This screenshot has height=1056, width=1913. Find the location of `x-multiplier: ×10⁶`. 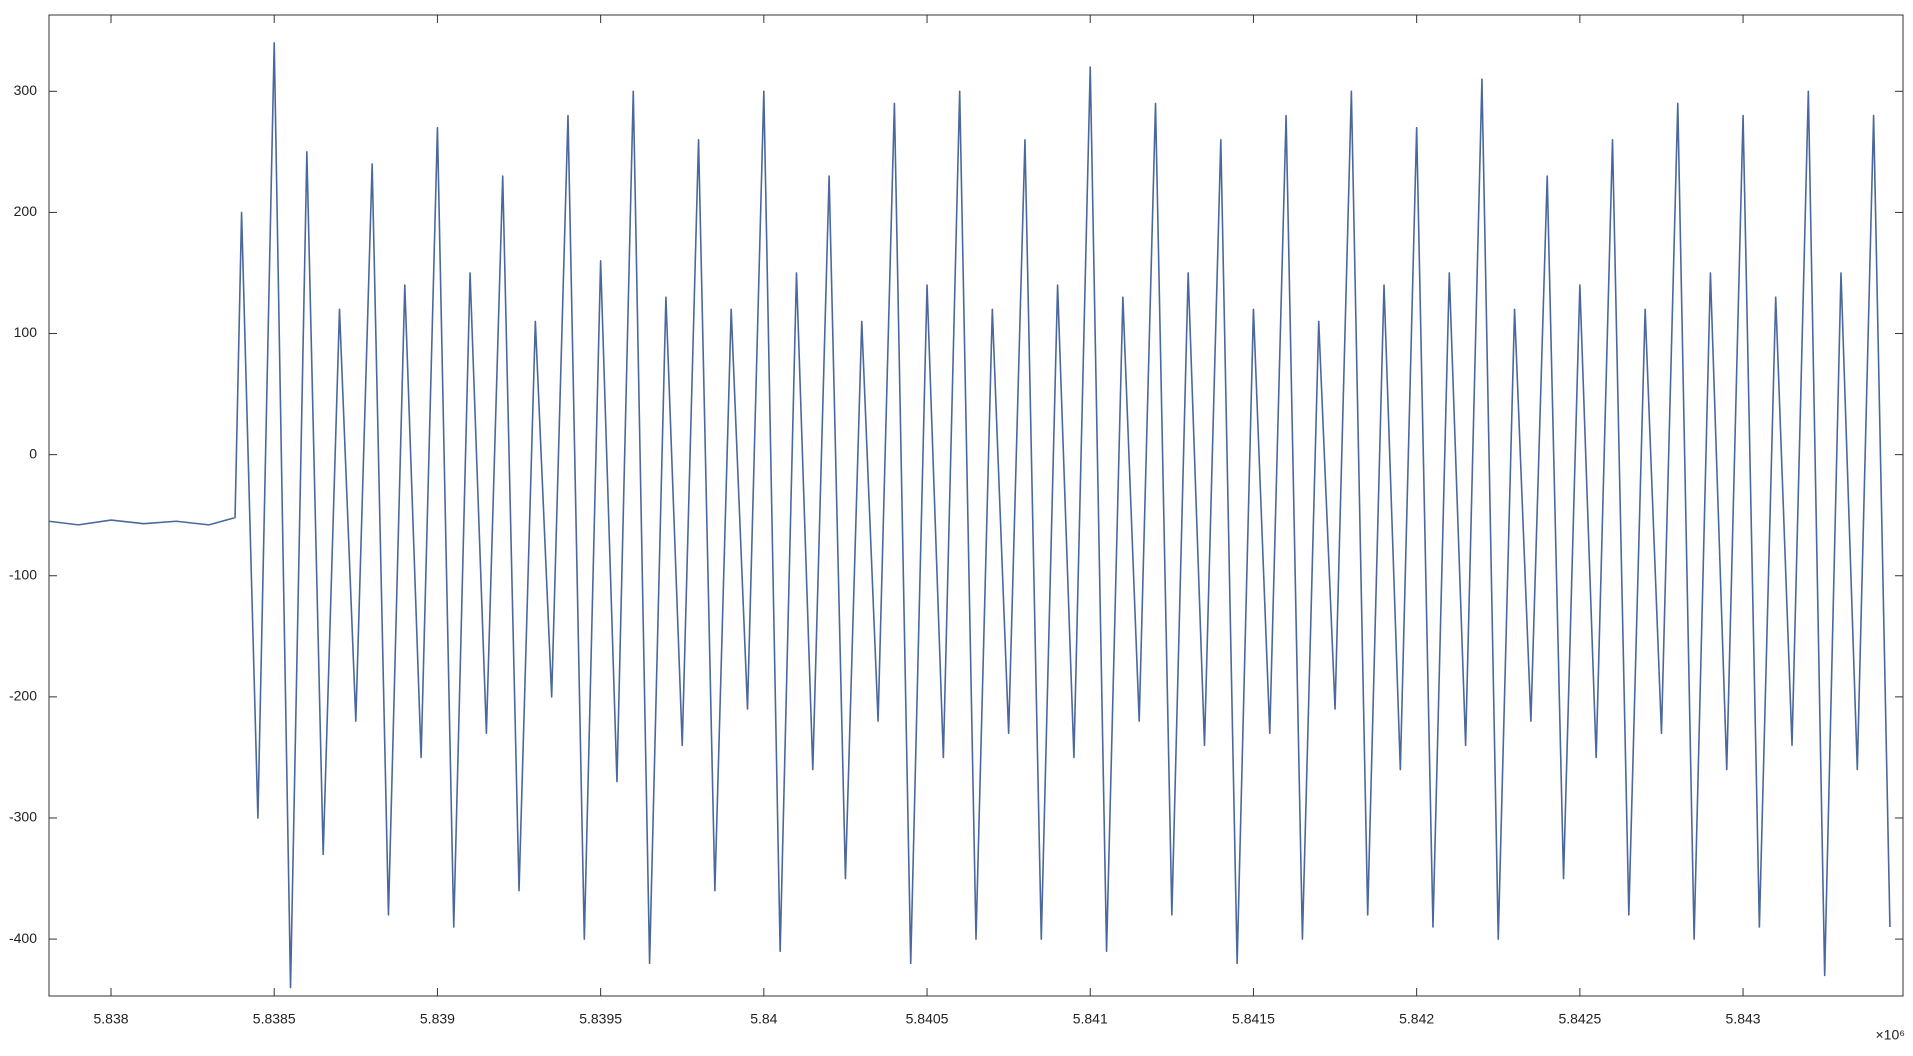

x-multiplier: ×10⁶ is located at coordinates (1890, 1035).